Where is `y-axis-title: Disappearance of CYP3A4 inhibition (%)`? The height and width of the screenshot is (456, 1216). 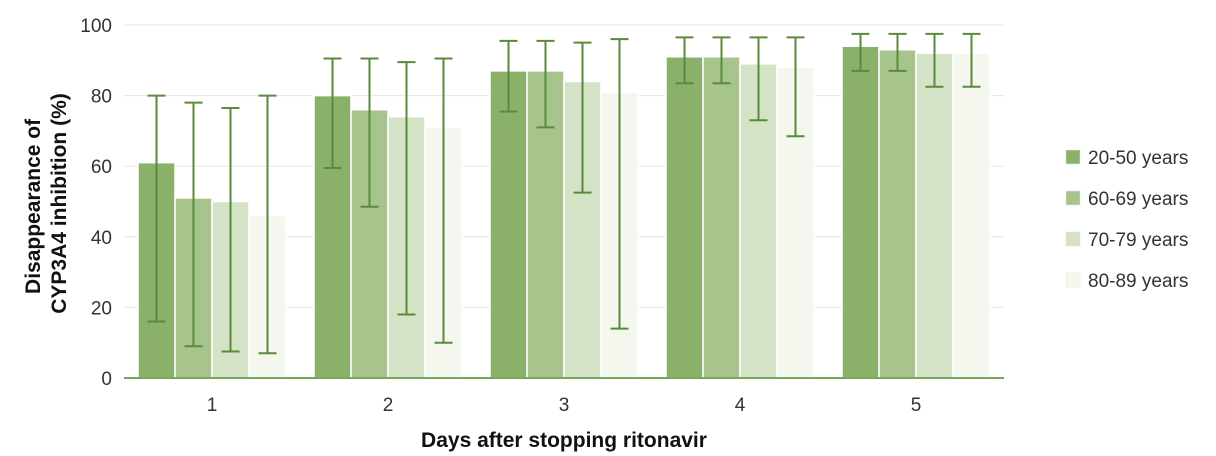 y-axis-title: Disappearance of CYP3A4 inhibition (%) is located at coordinates (46, 203).